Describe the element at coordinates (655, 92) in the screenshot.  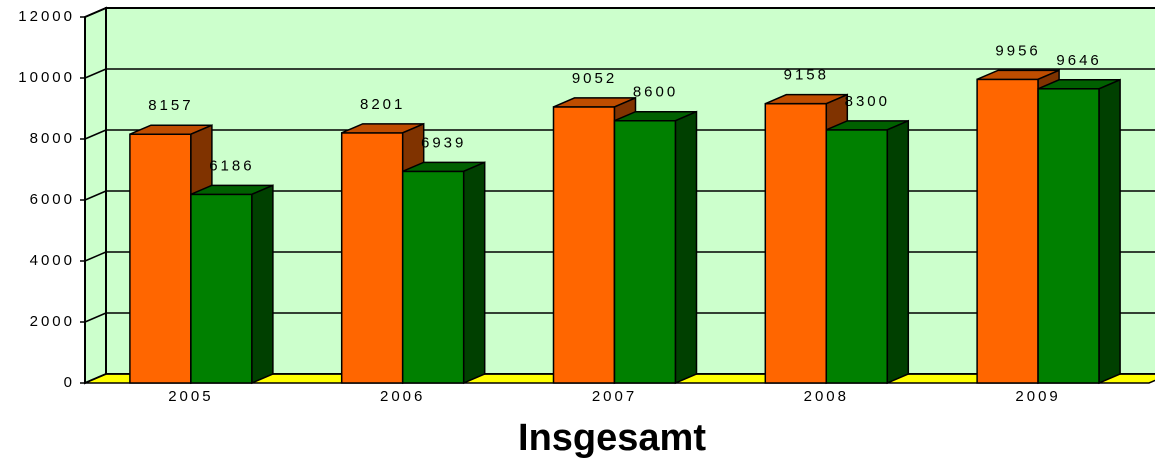
I see `value-label: 8600` at that location.